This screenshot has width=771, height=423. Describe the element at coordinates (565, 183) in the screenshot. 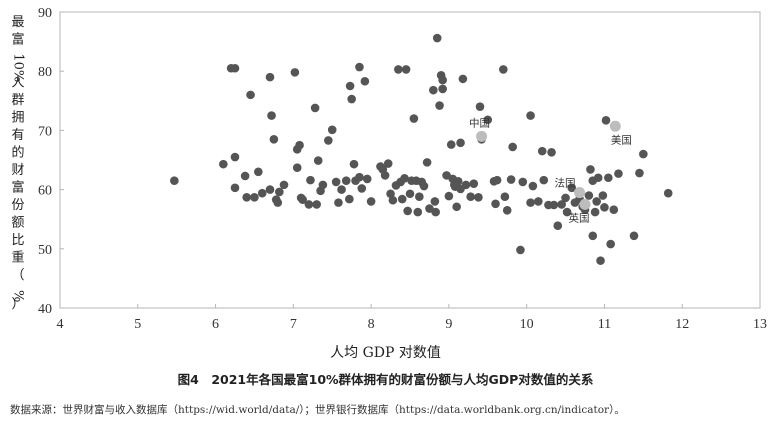

I see `country-label: 法国` at that location.